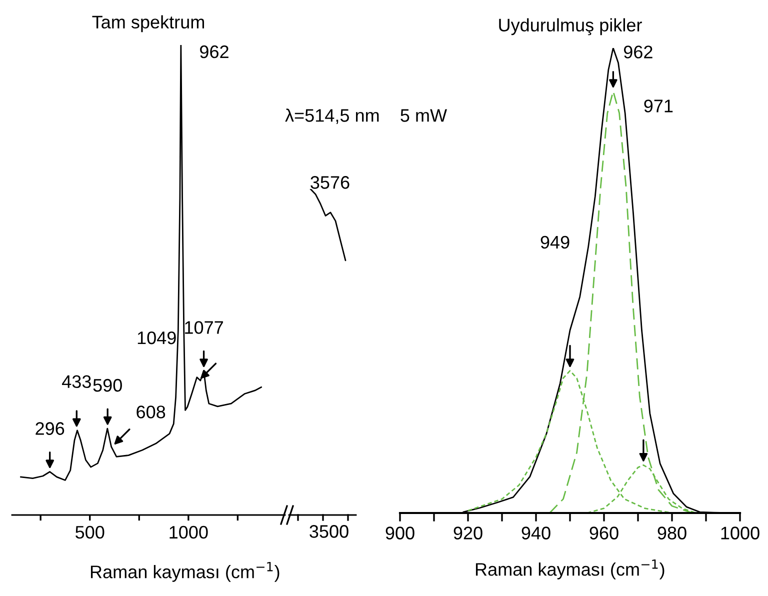  Describe the element at coordinates (555, 242) in the screenshot. I see `annotation: 949` at that location.